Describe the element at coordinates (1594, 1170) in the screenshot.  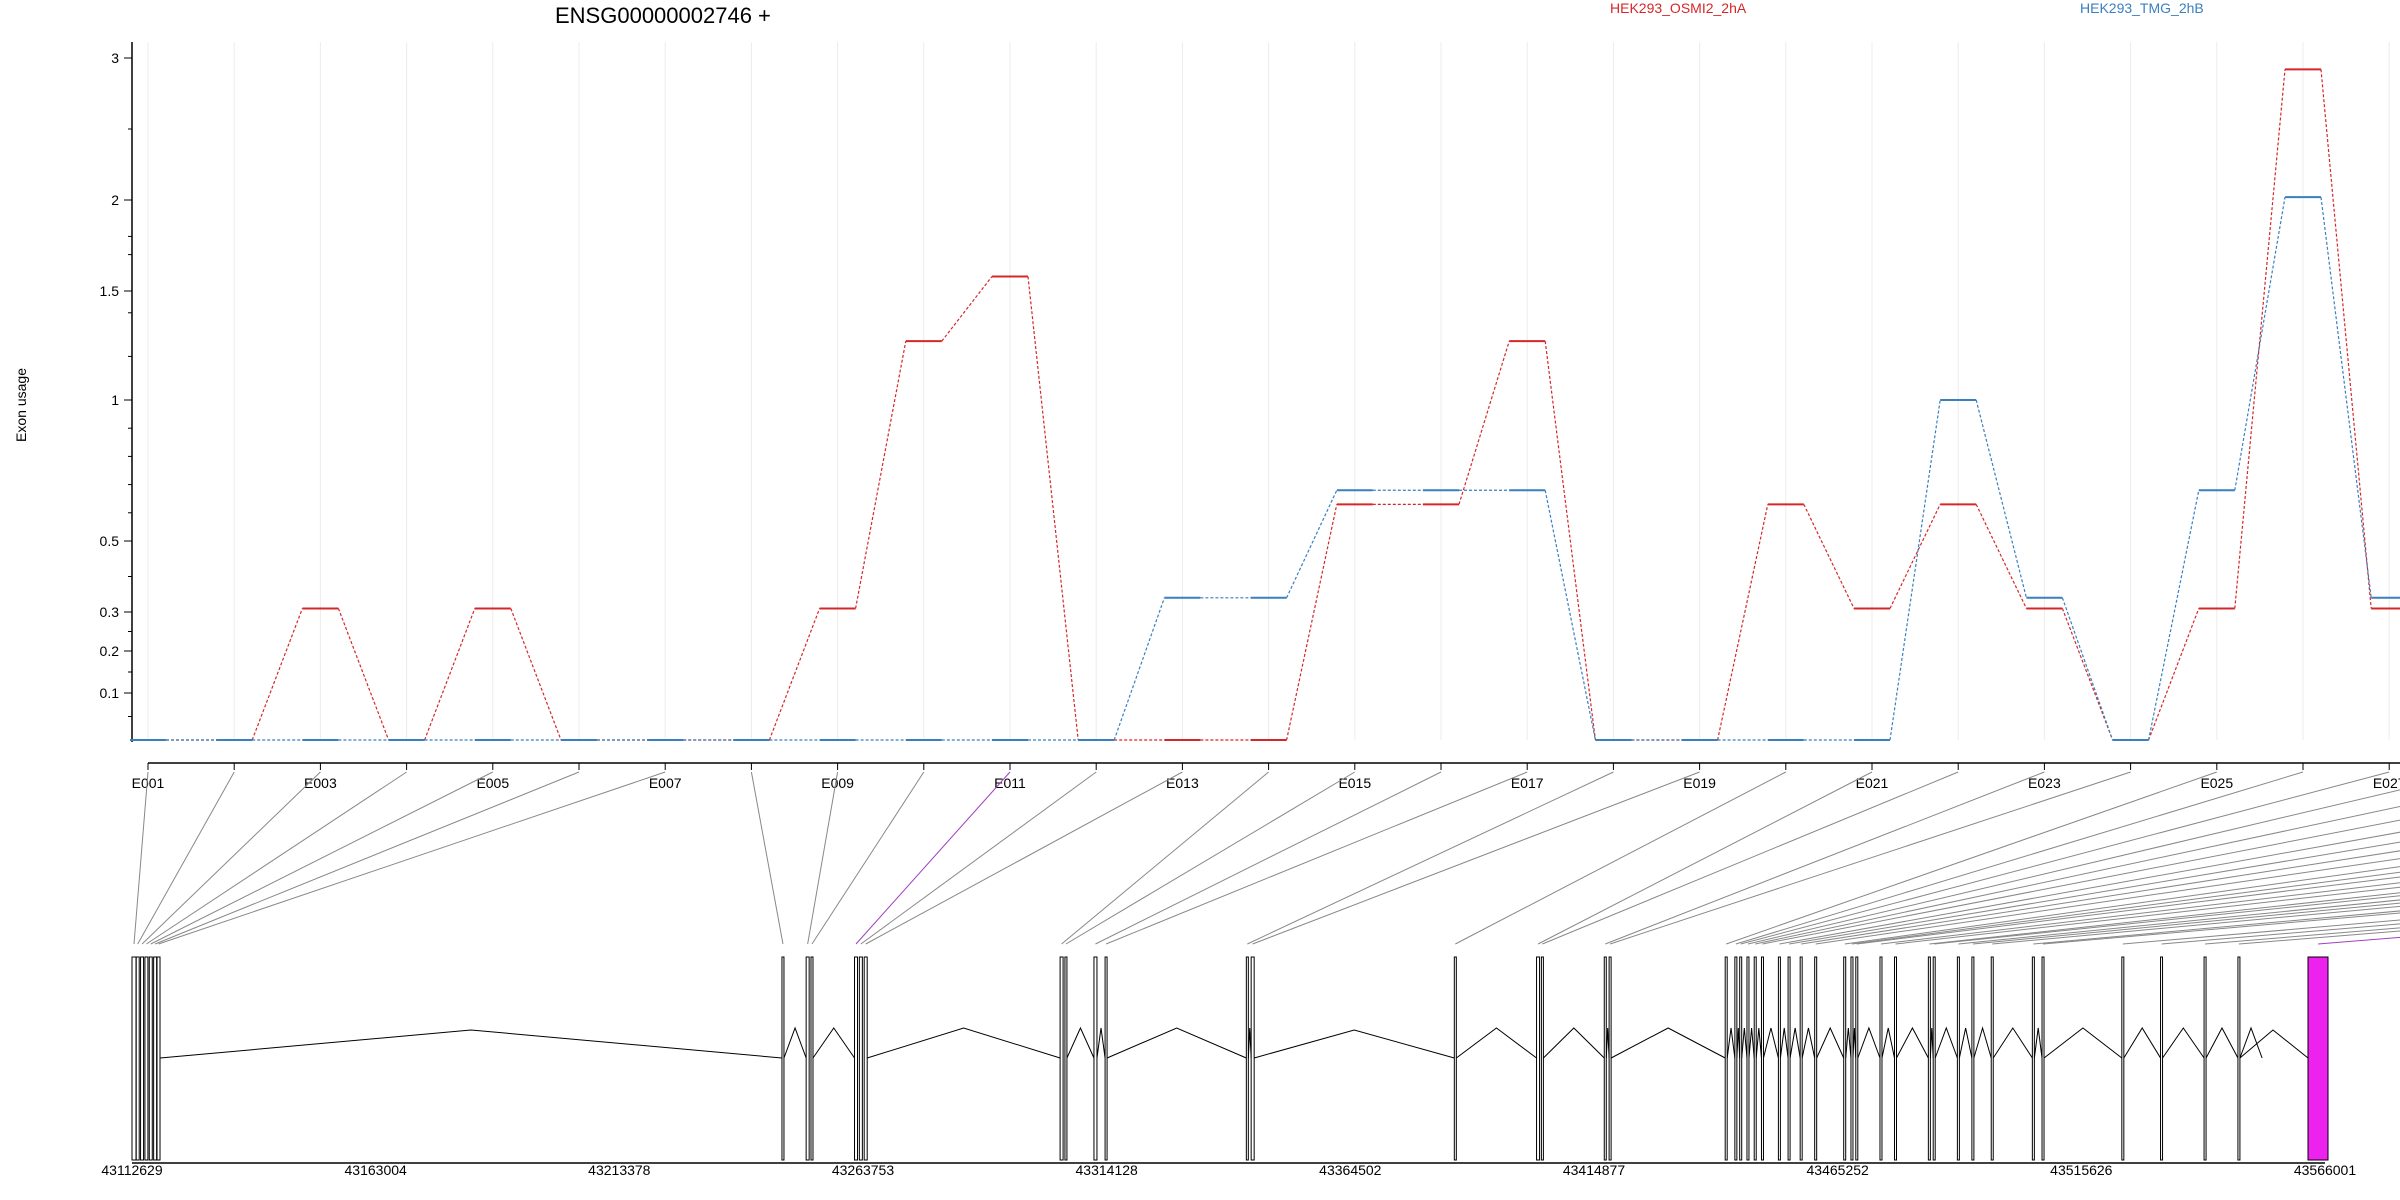
I see `genomic-tick-label: 43414877` at that location.